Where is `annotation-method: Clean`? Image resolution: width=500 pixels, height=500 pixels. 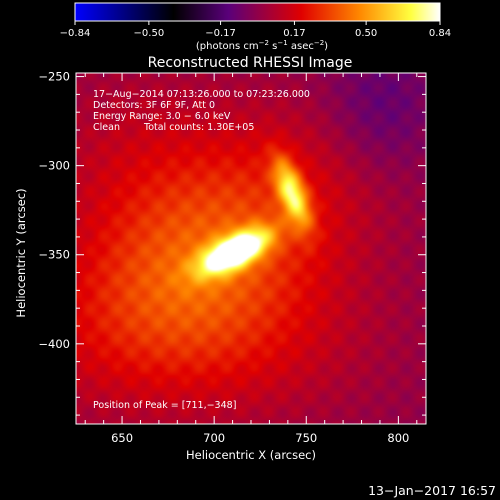
annotation-method: Clean is located at coordinates (106, 127).